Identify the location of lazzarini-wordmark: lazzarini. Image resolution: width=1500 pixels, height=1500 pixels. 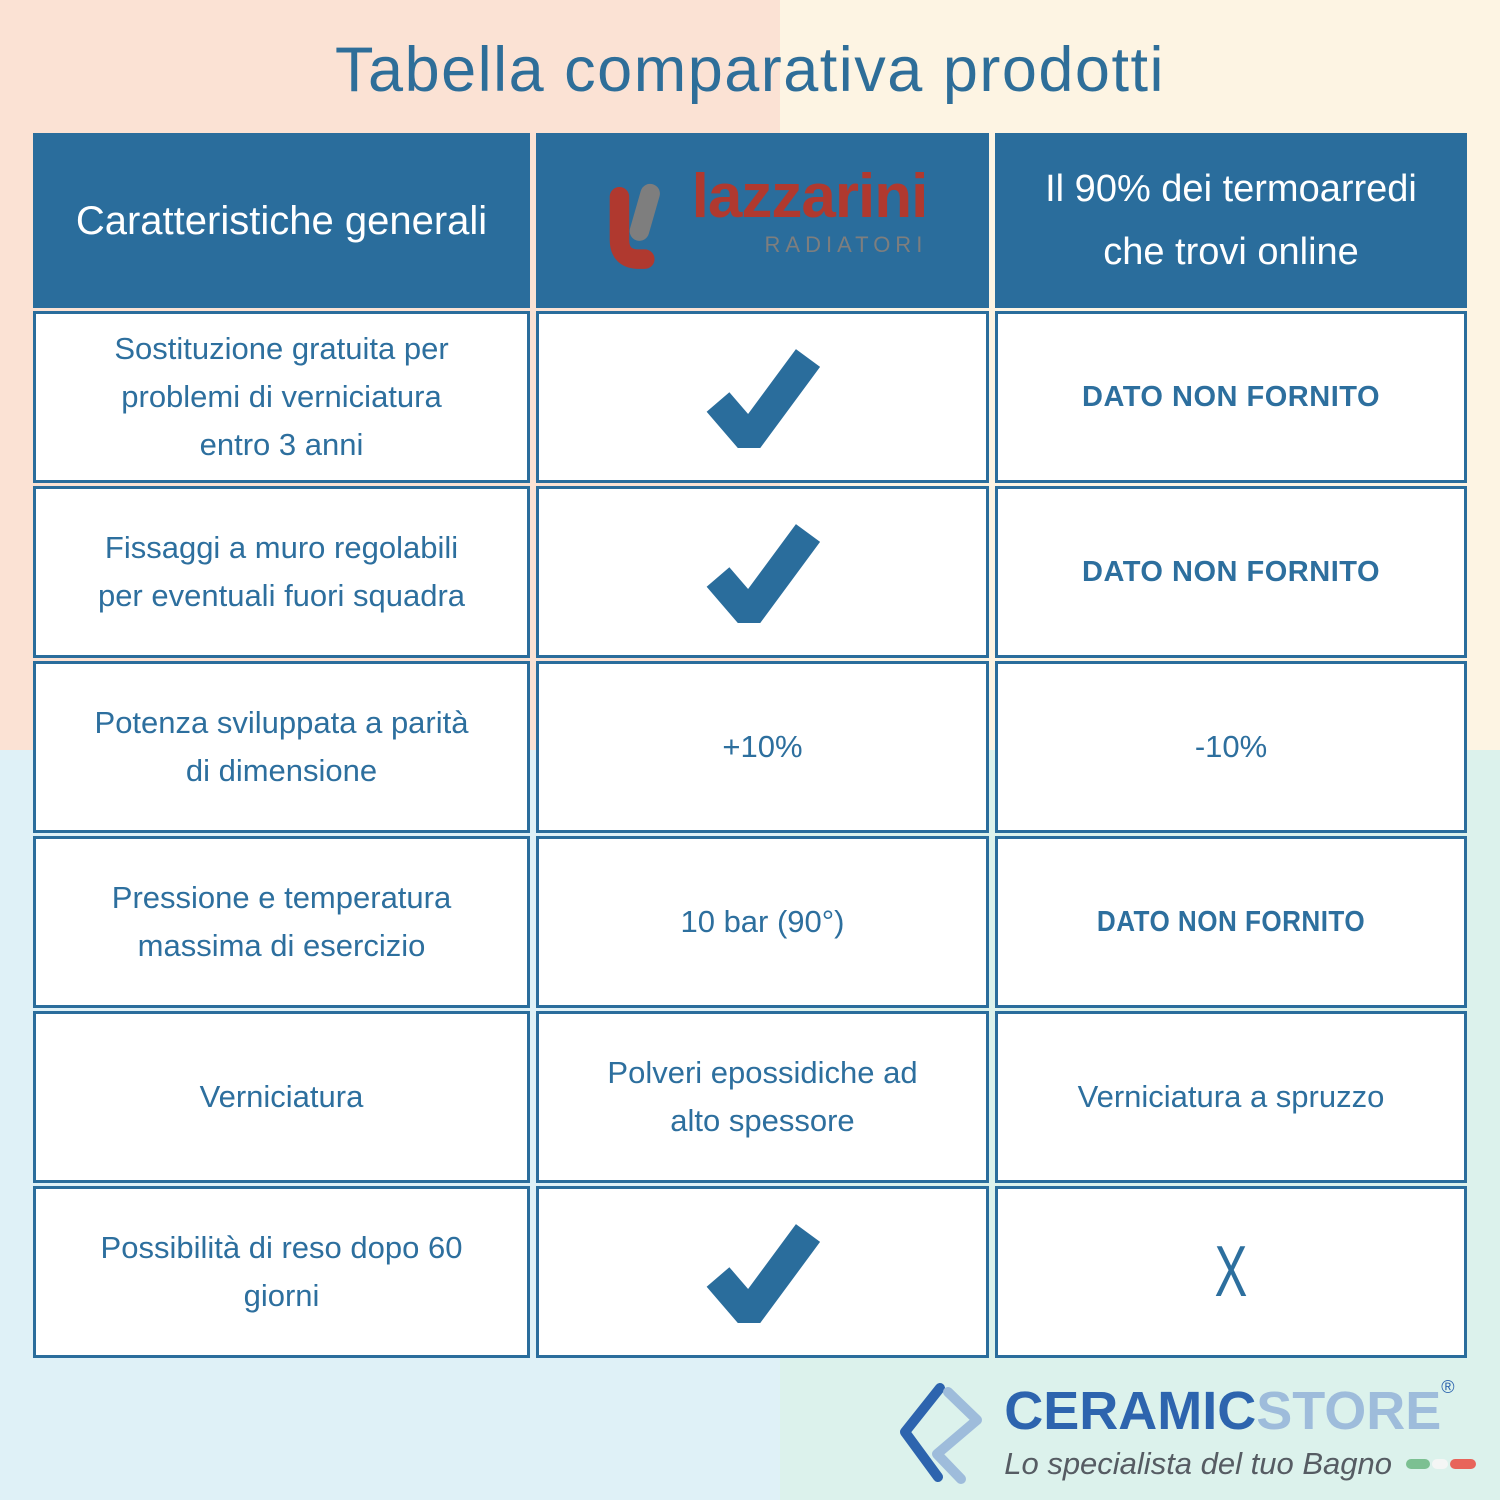
(810, 196).